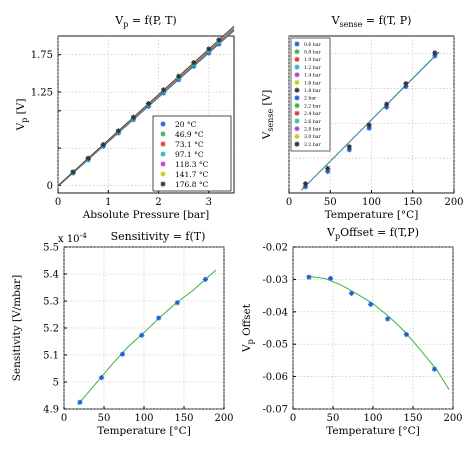 The image size is (474, 474). Describe the element at coordinates (312, 114) in the screenshot. I see `legend-entry: 2.4 bar` at that location.